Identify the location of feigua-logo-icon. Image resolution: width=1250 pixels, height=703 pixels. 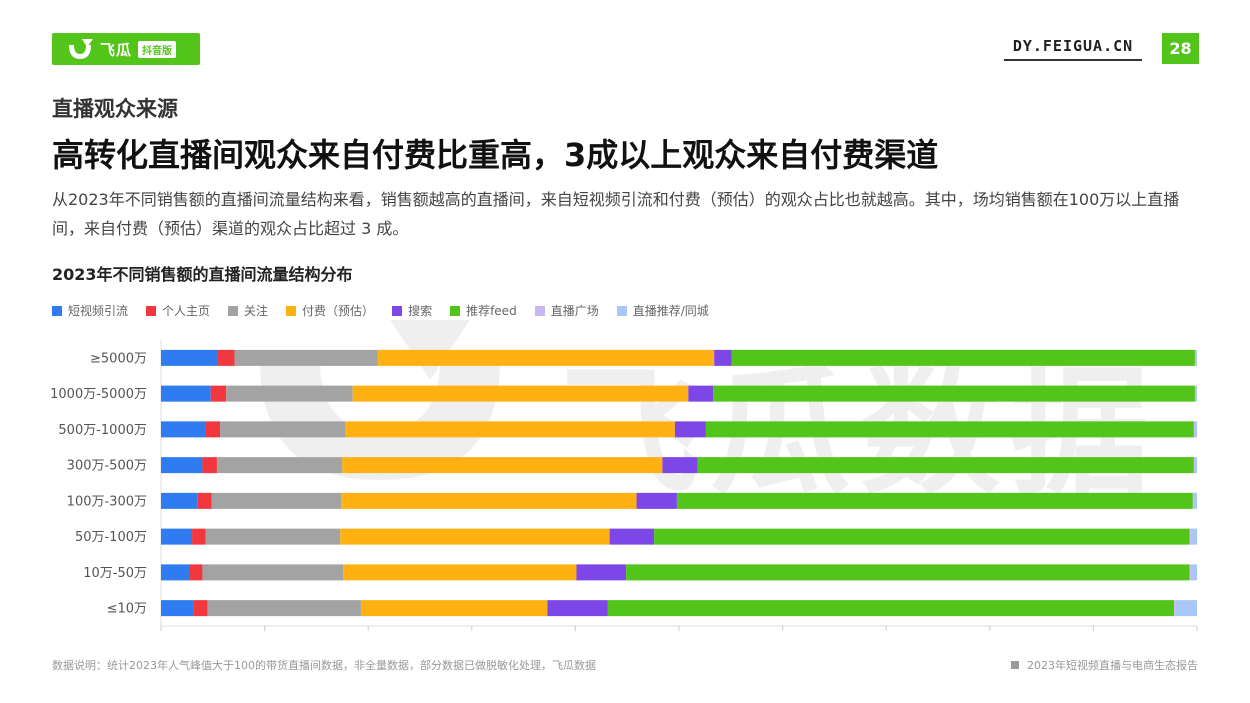
(81, 49).